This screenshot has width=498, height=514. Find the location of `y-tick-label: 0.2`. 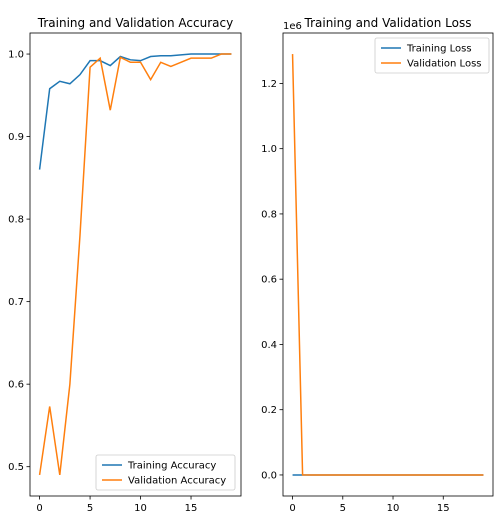

y-tick-label: 0.2 is located at coordinates (269, 410).